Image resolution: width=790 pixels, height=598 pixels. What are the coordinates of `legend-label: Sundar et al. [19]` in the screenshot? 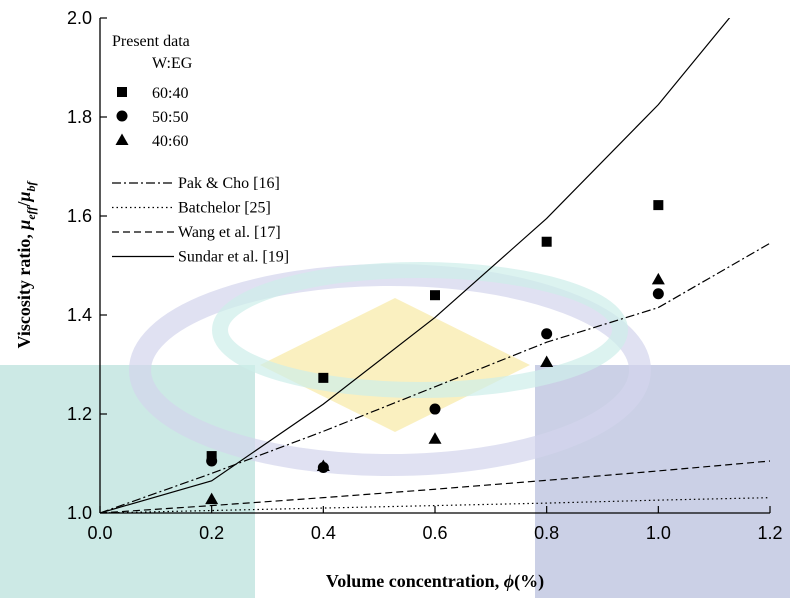 It's located at (233, 257).